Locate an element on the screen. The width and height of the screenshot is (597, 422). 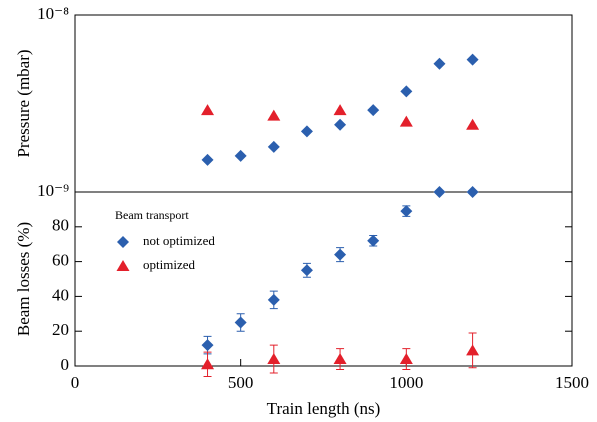
y-axis-label: Beam losses (%) is located at coordinates (23, 279).